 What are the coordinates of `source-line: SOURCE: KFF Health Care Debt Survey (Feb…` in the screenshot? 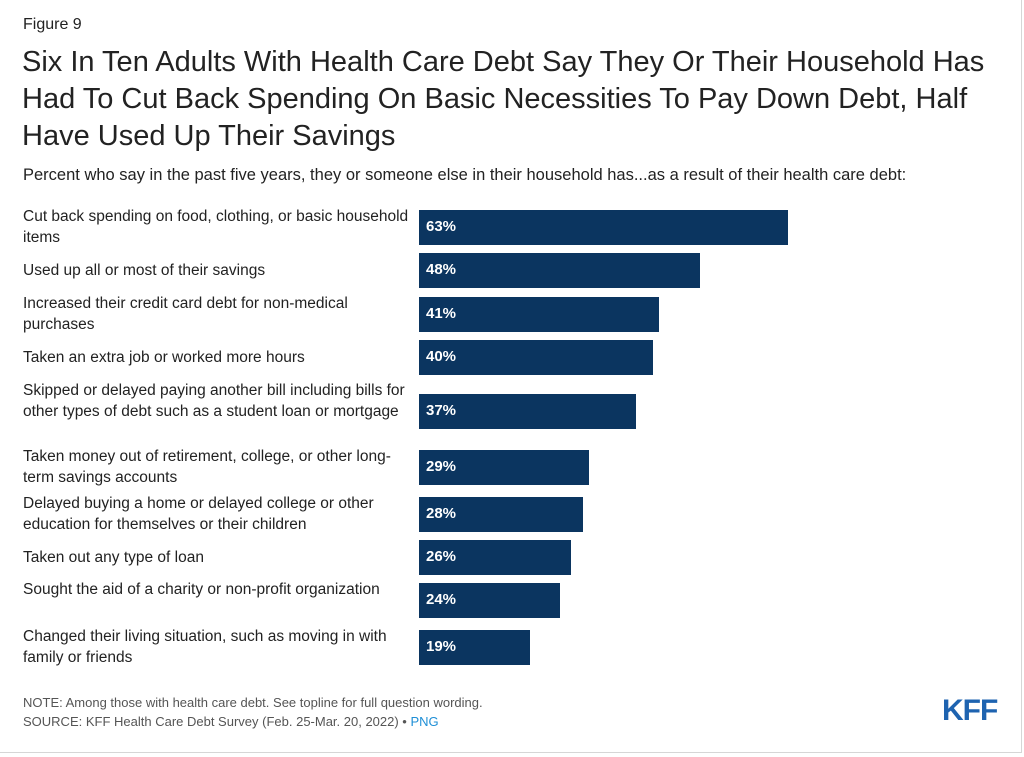 It's located at (253, 721).